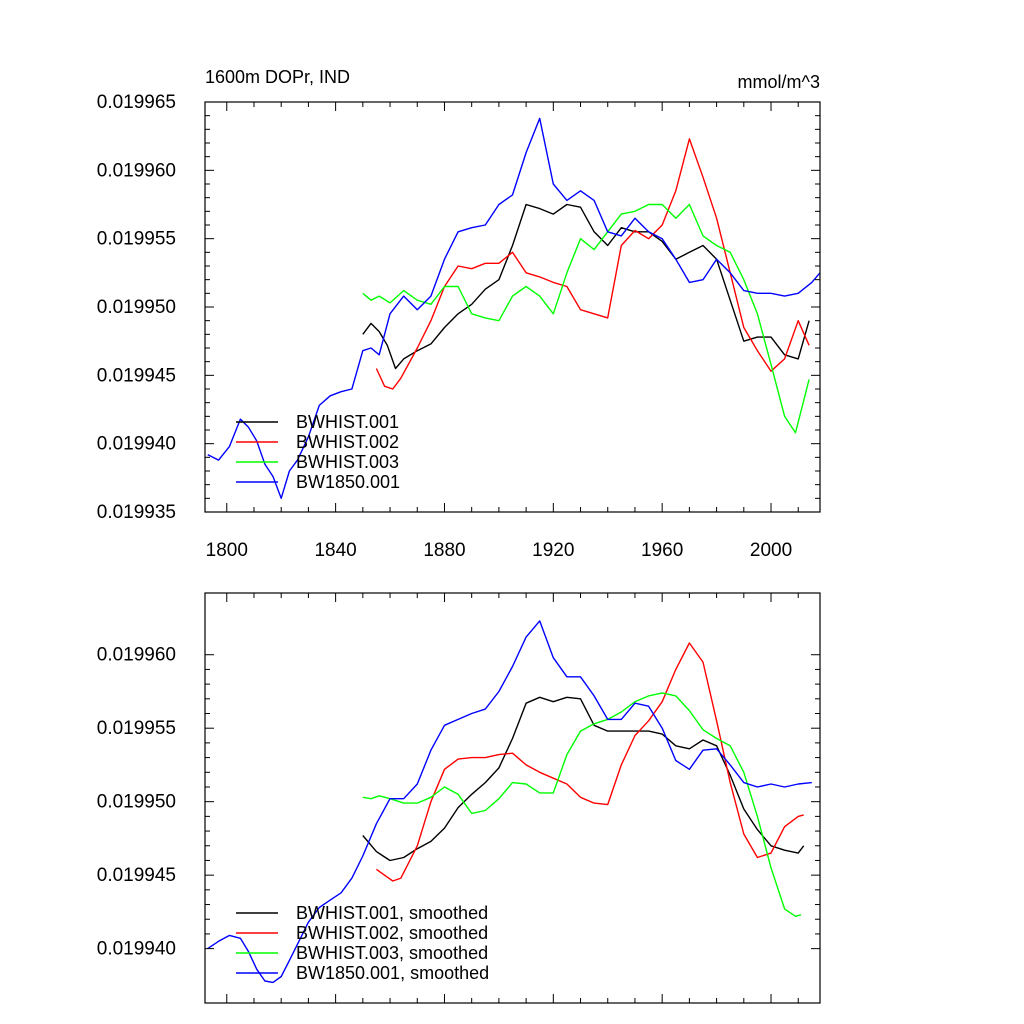 This screenshot has height=1024, width=1024. I want to click on x-tick-label: 1960, so click(662, 550).